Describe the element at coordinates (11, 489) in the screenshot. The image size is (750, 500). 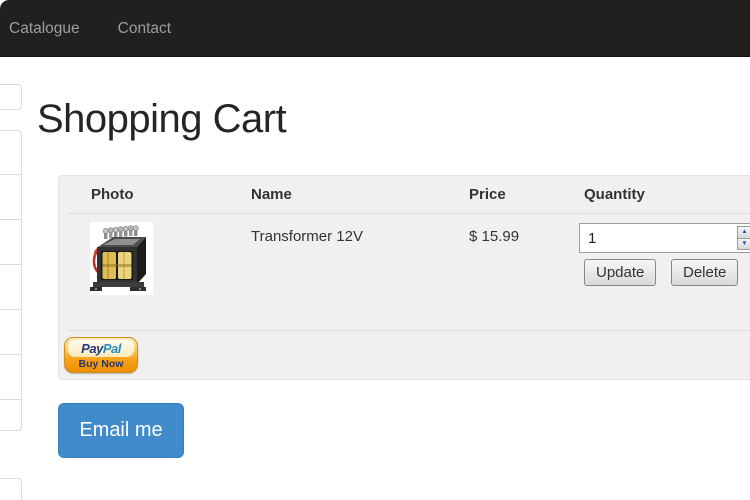
I see `sidebar-fragment-bottom` at that location.